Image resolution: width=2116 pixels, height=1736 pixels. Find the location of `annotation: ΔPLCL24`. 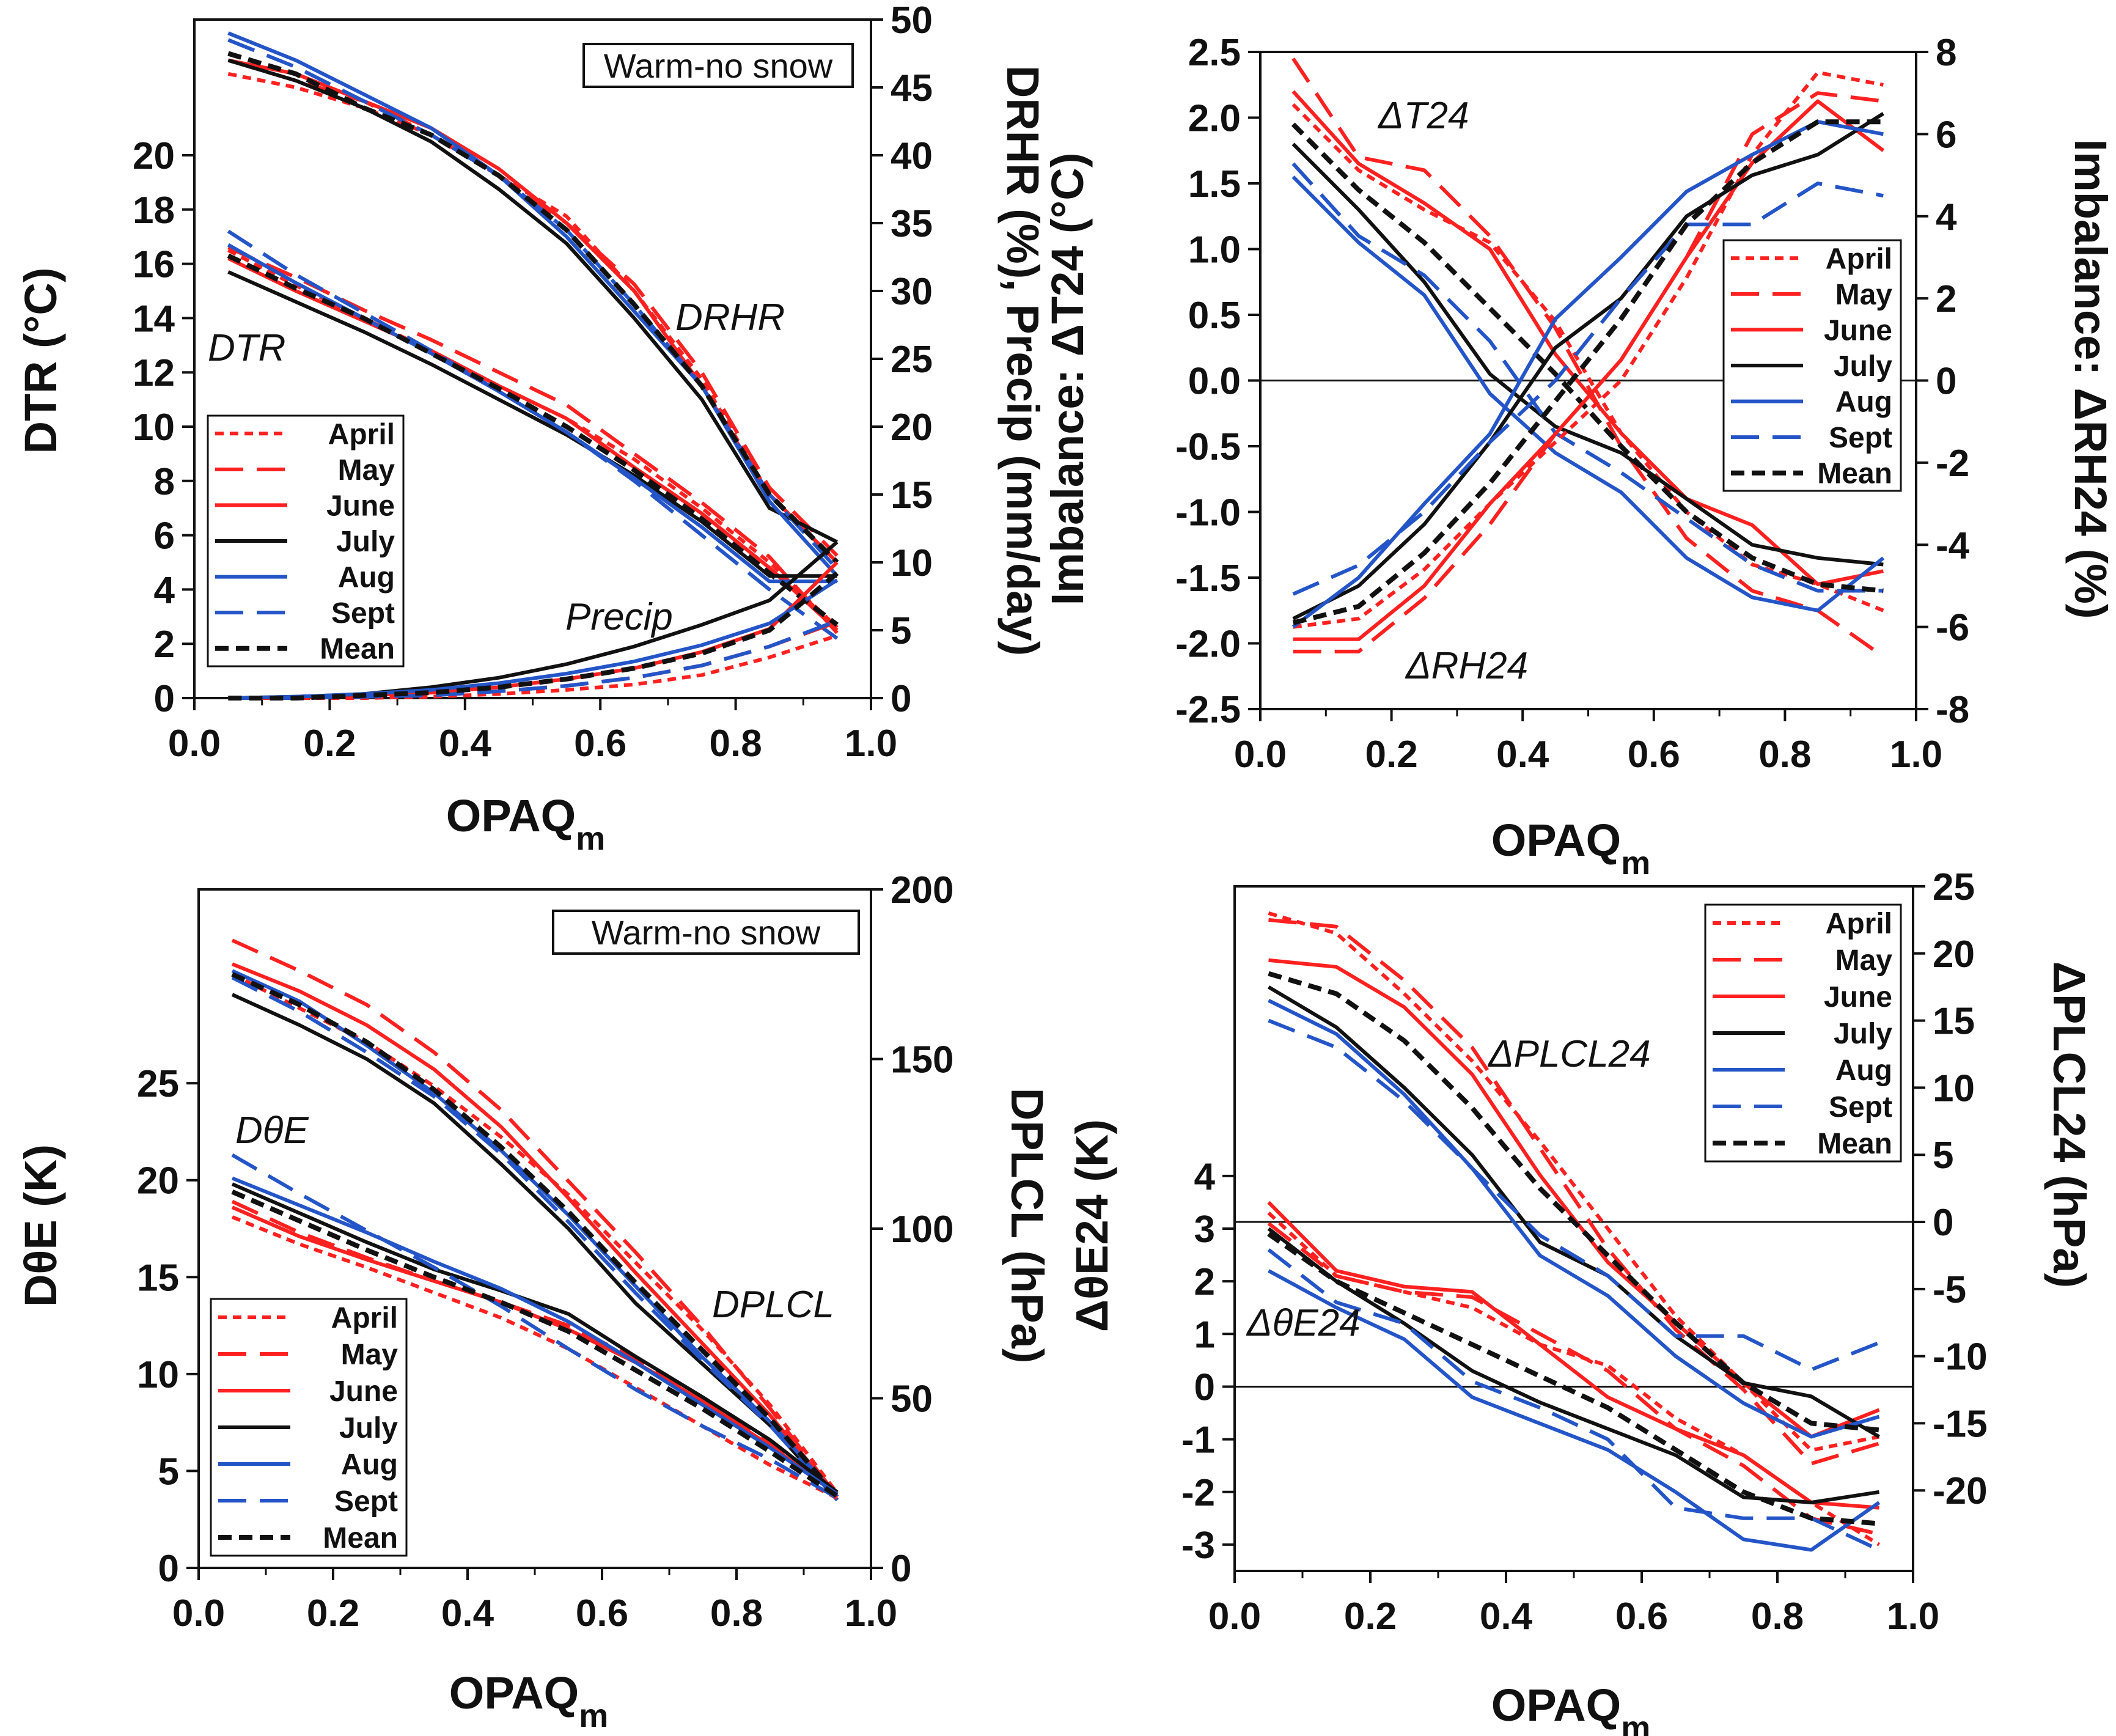

annotation: ΔPLCL24 is located at coordinates (1569, 1054).